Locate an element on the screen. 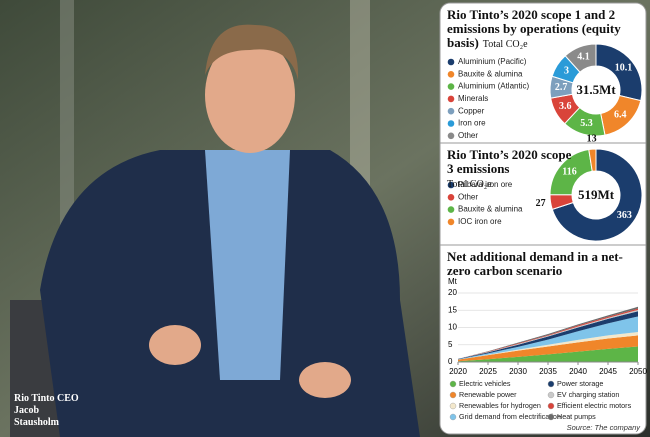 This screenshot has width=650, height=437. slice-label: 2.7 is located at coordinates (561, 87).